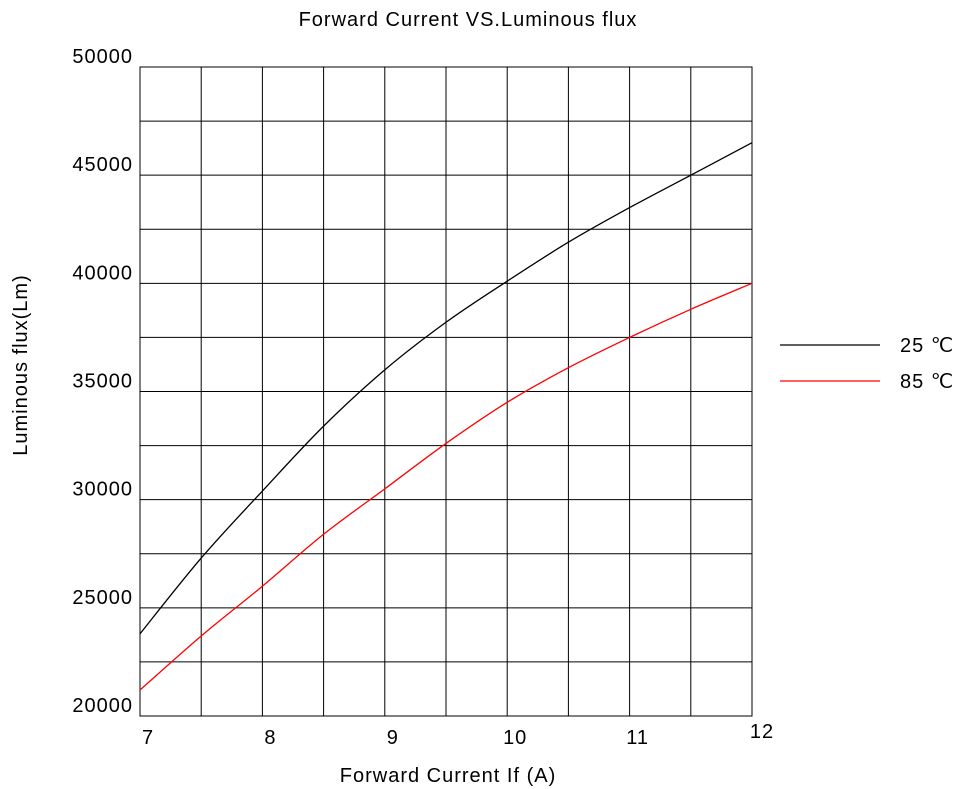 This screenshot has height=789, width=962. Describe the element at coordinates (468, 20) in the screenshot. I see `chart-title: Forward Current VS.Luminous flux` at that location.